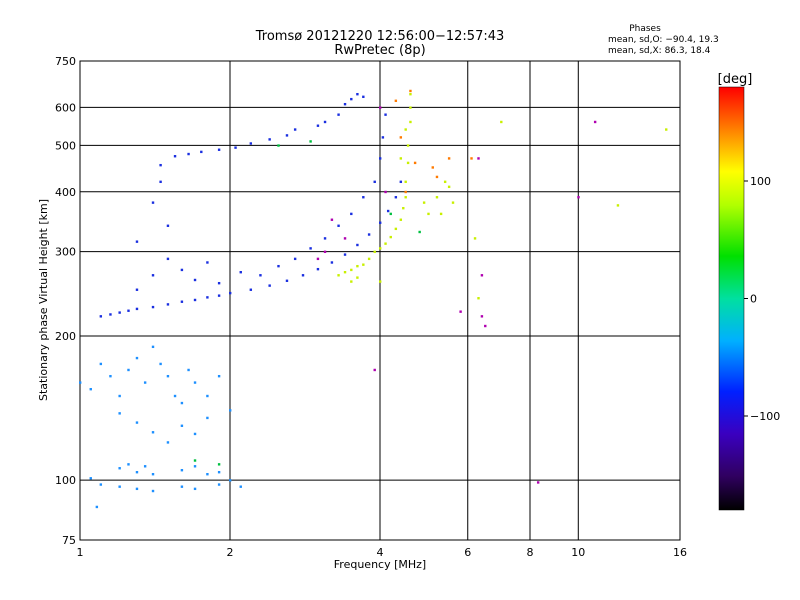 The image size is (800, 600). Describe the element at coordinates (65, 61) in the screenshot. I see `y-tick-label: 750` at that location.